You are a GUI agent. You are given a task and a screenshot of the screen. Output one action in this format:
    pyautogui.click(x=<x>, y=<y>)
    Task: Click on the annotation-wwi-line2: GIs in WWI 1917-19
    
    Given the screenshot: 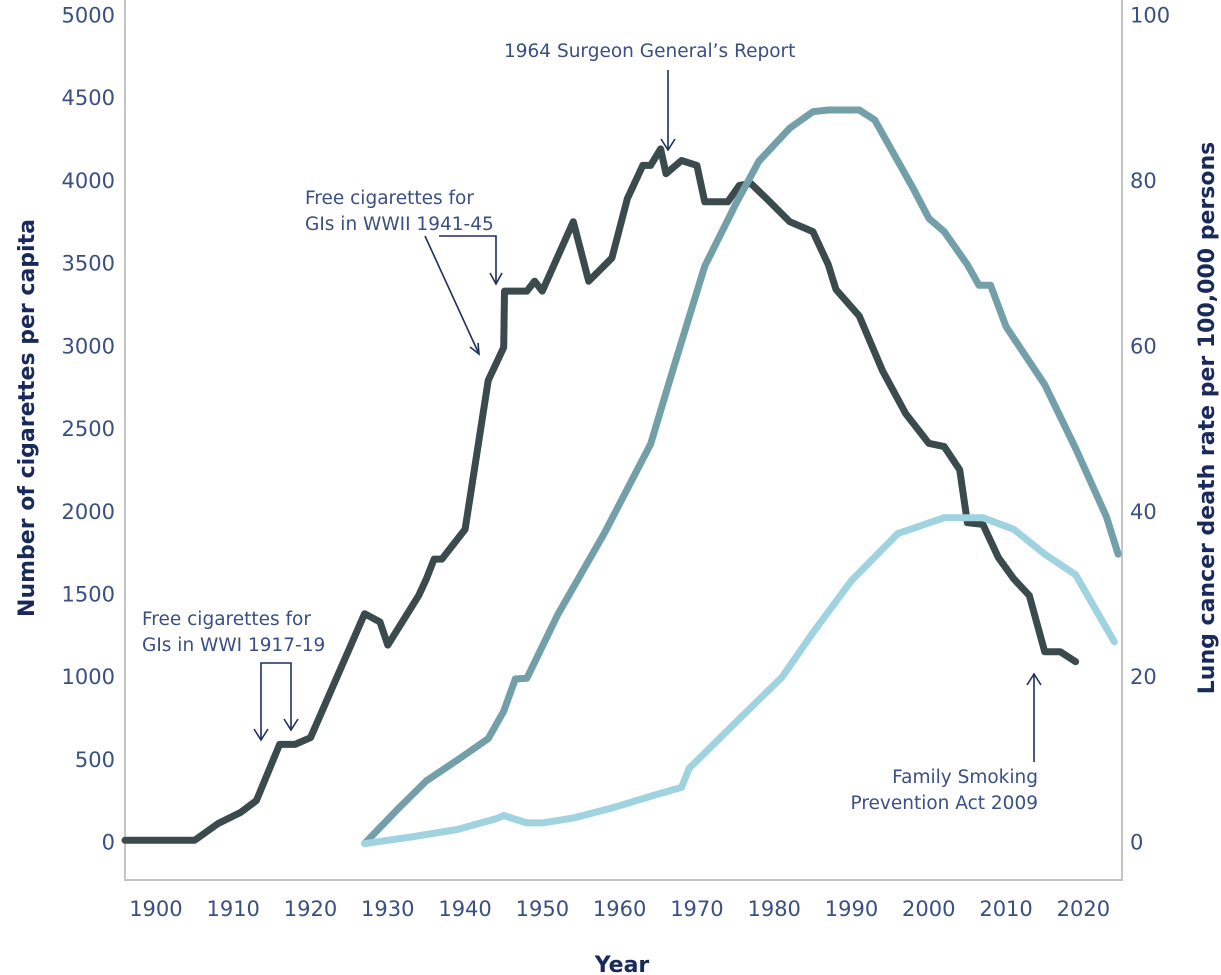 What is the action you would take?
    pyautogui.click(x=233, y=645)
    